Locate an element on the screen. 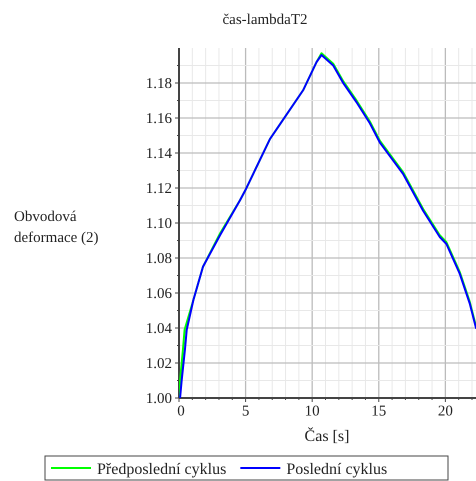 The image size is (476, 481). y-tick-label: 1.14 is located at coordinates (159, 154).